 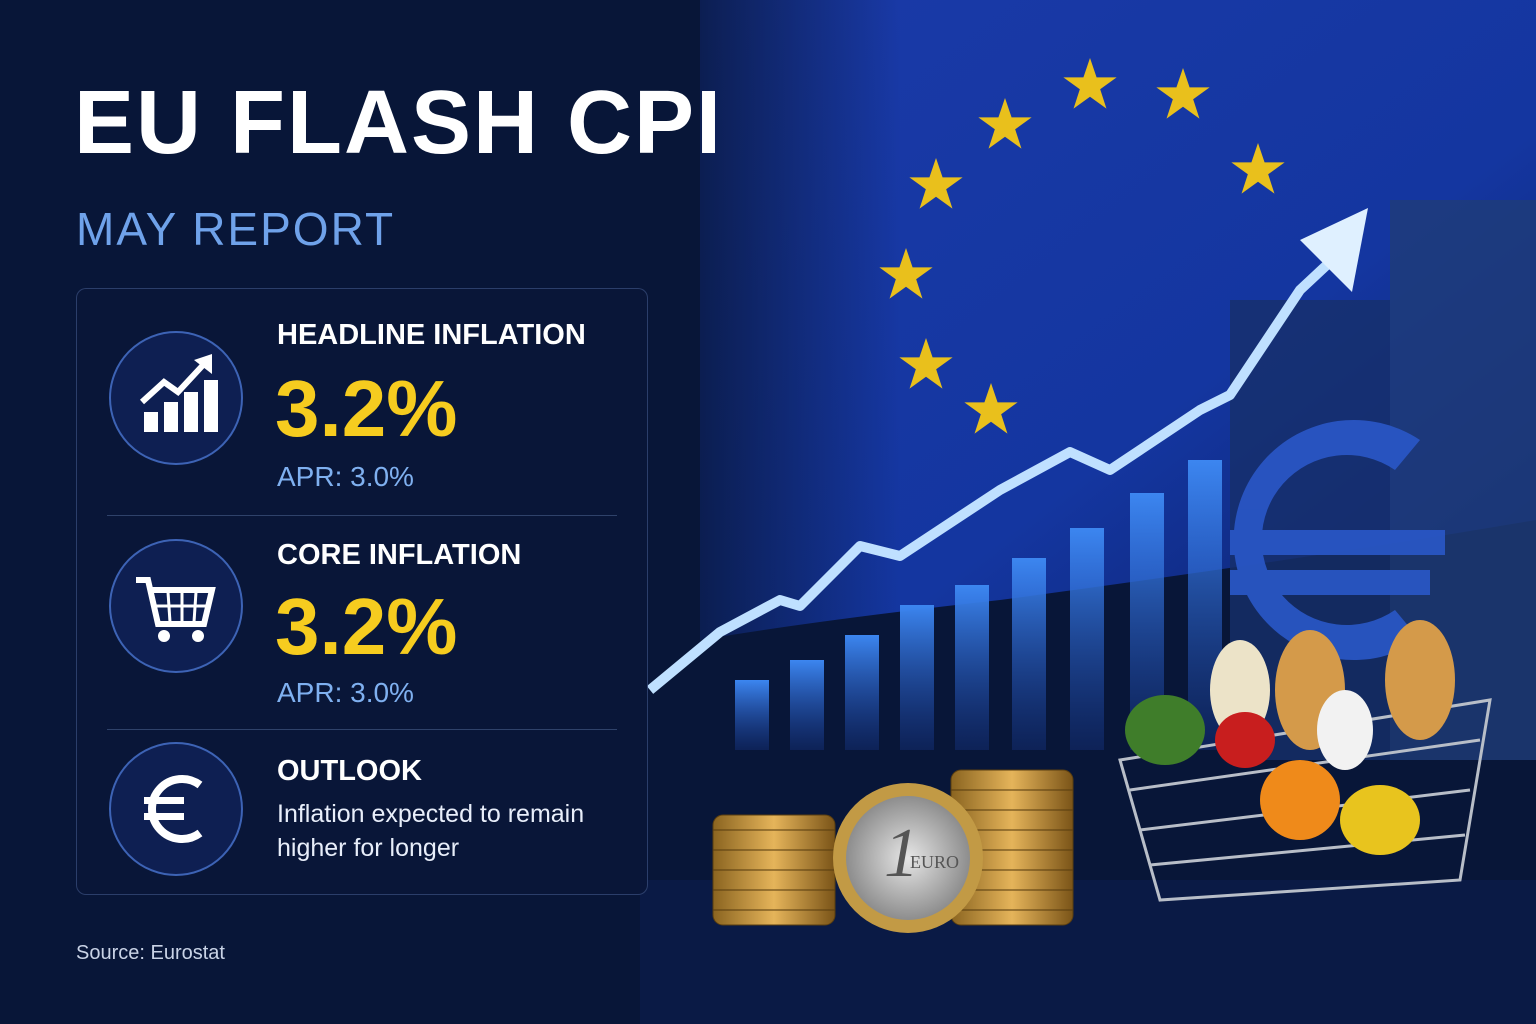 What do you see at coordinates (176, 398) in the screenshot?
I see `chart-icon` at bounding box center [176, 398].